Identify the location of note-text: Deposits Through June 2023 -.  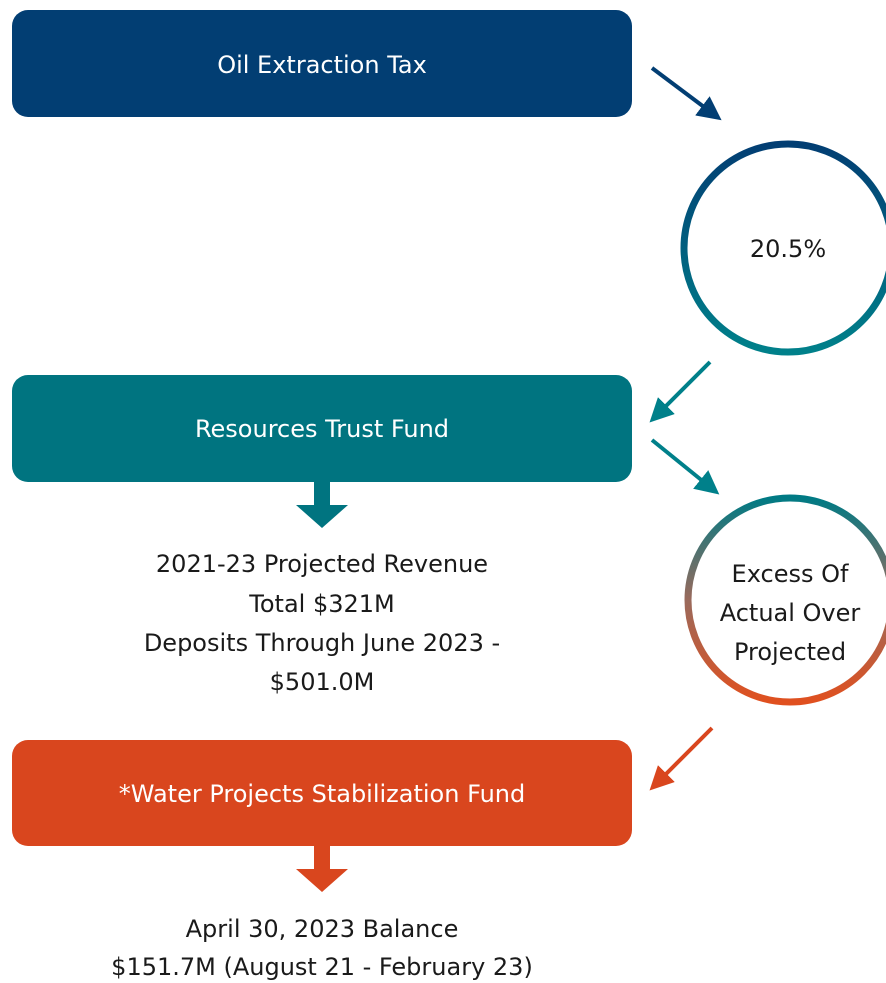
(322, 643).